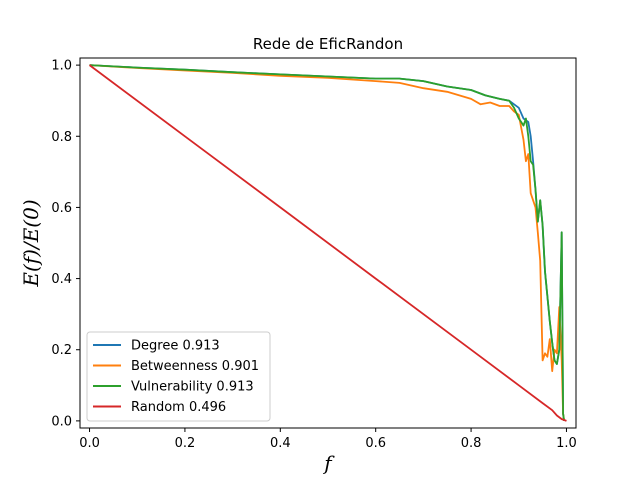  I want to click on x-axis-ticks: 0.0 0.2 0.4 0.6 0.8 1.0, so click(328, 439).